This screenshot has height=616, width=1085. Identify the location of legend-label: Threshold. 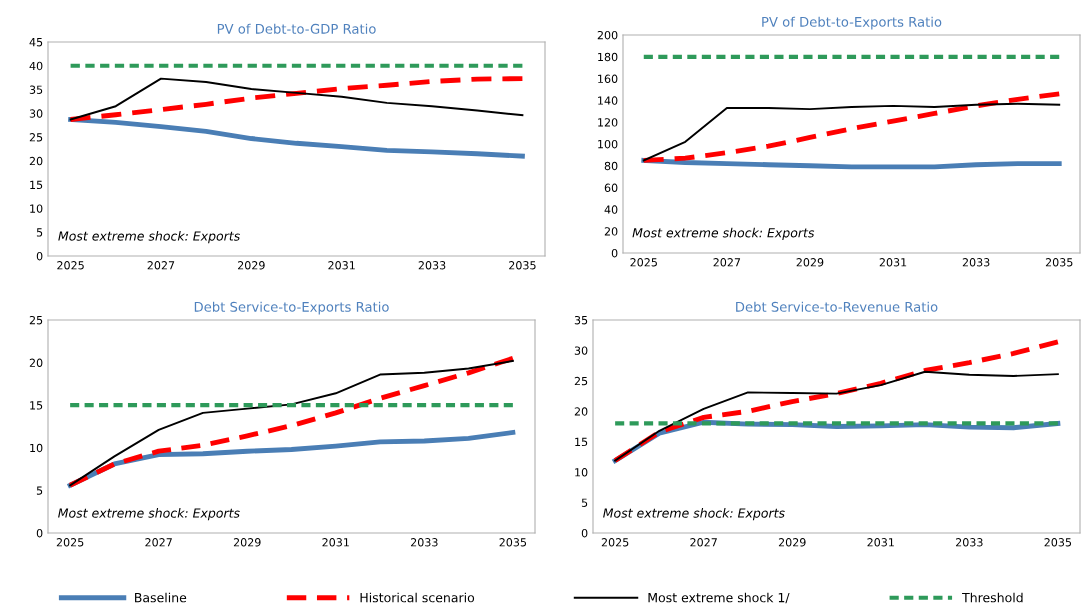
(992, 597).